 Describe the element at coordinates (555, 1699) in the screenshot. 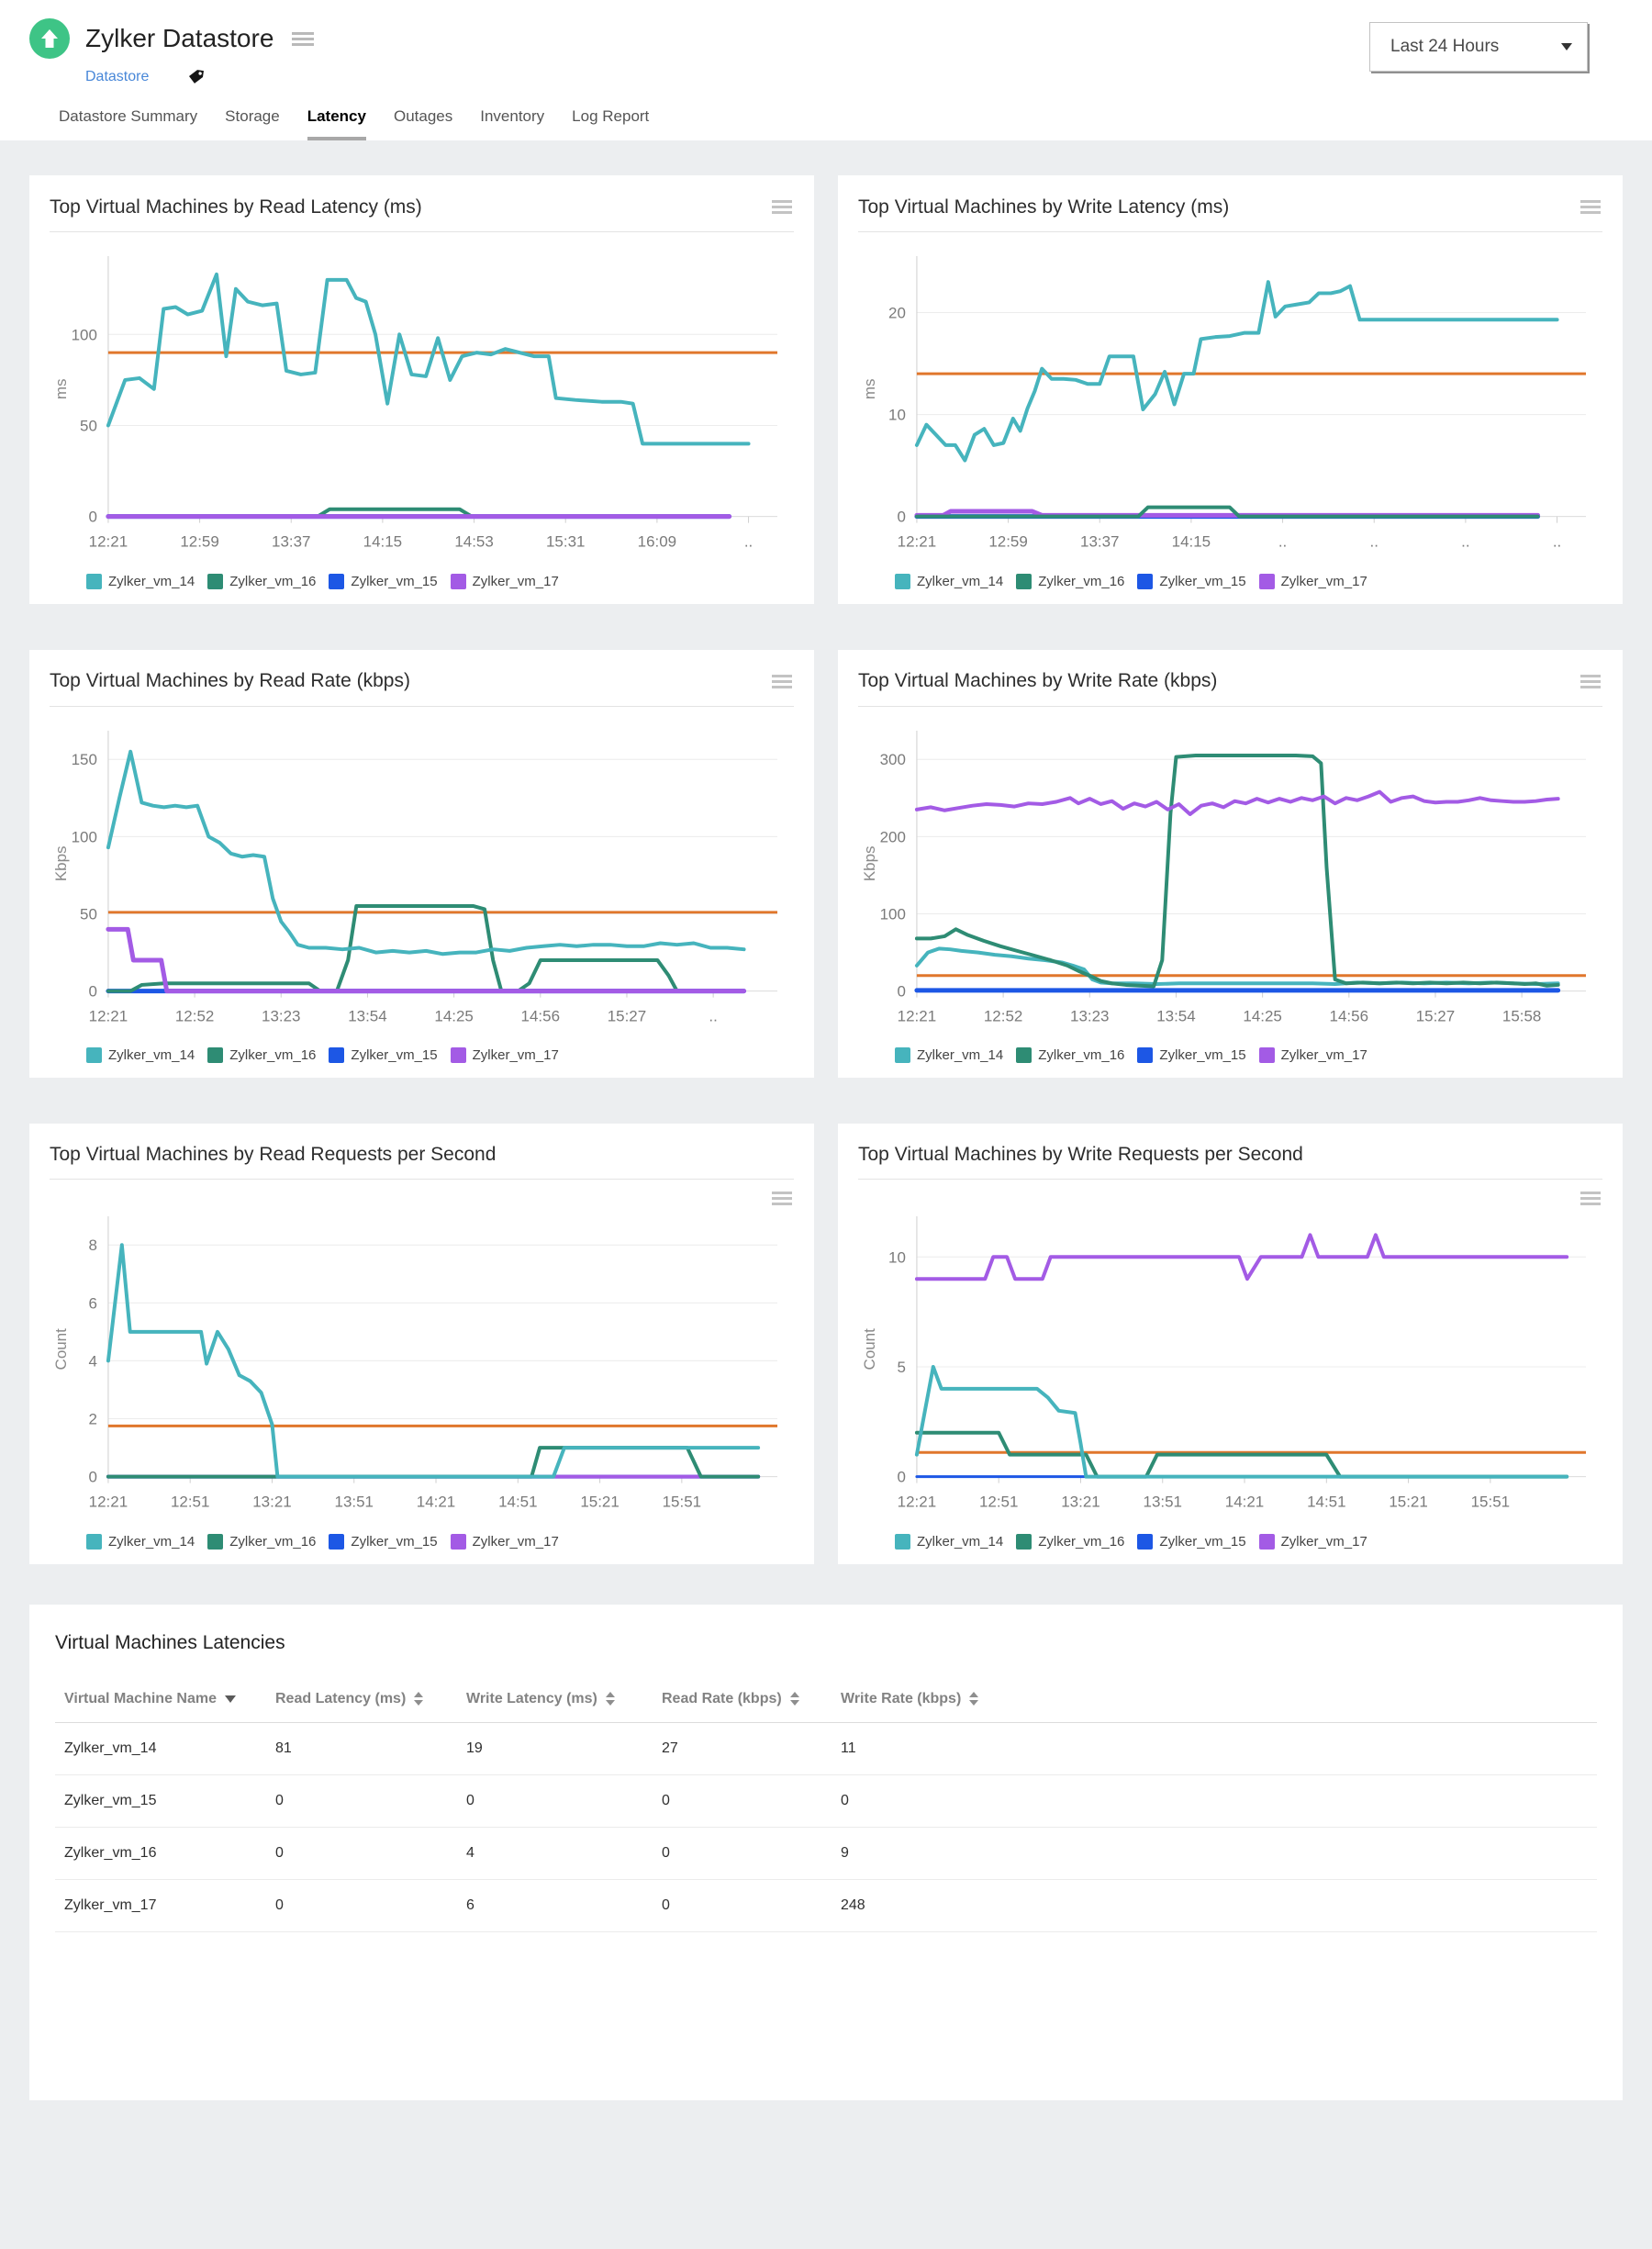

I see `column-header-write-latency: Write Latency (ms)` at that location.